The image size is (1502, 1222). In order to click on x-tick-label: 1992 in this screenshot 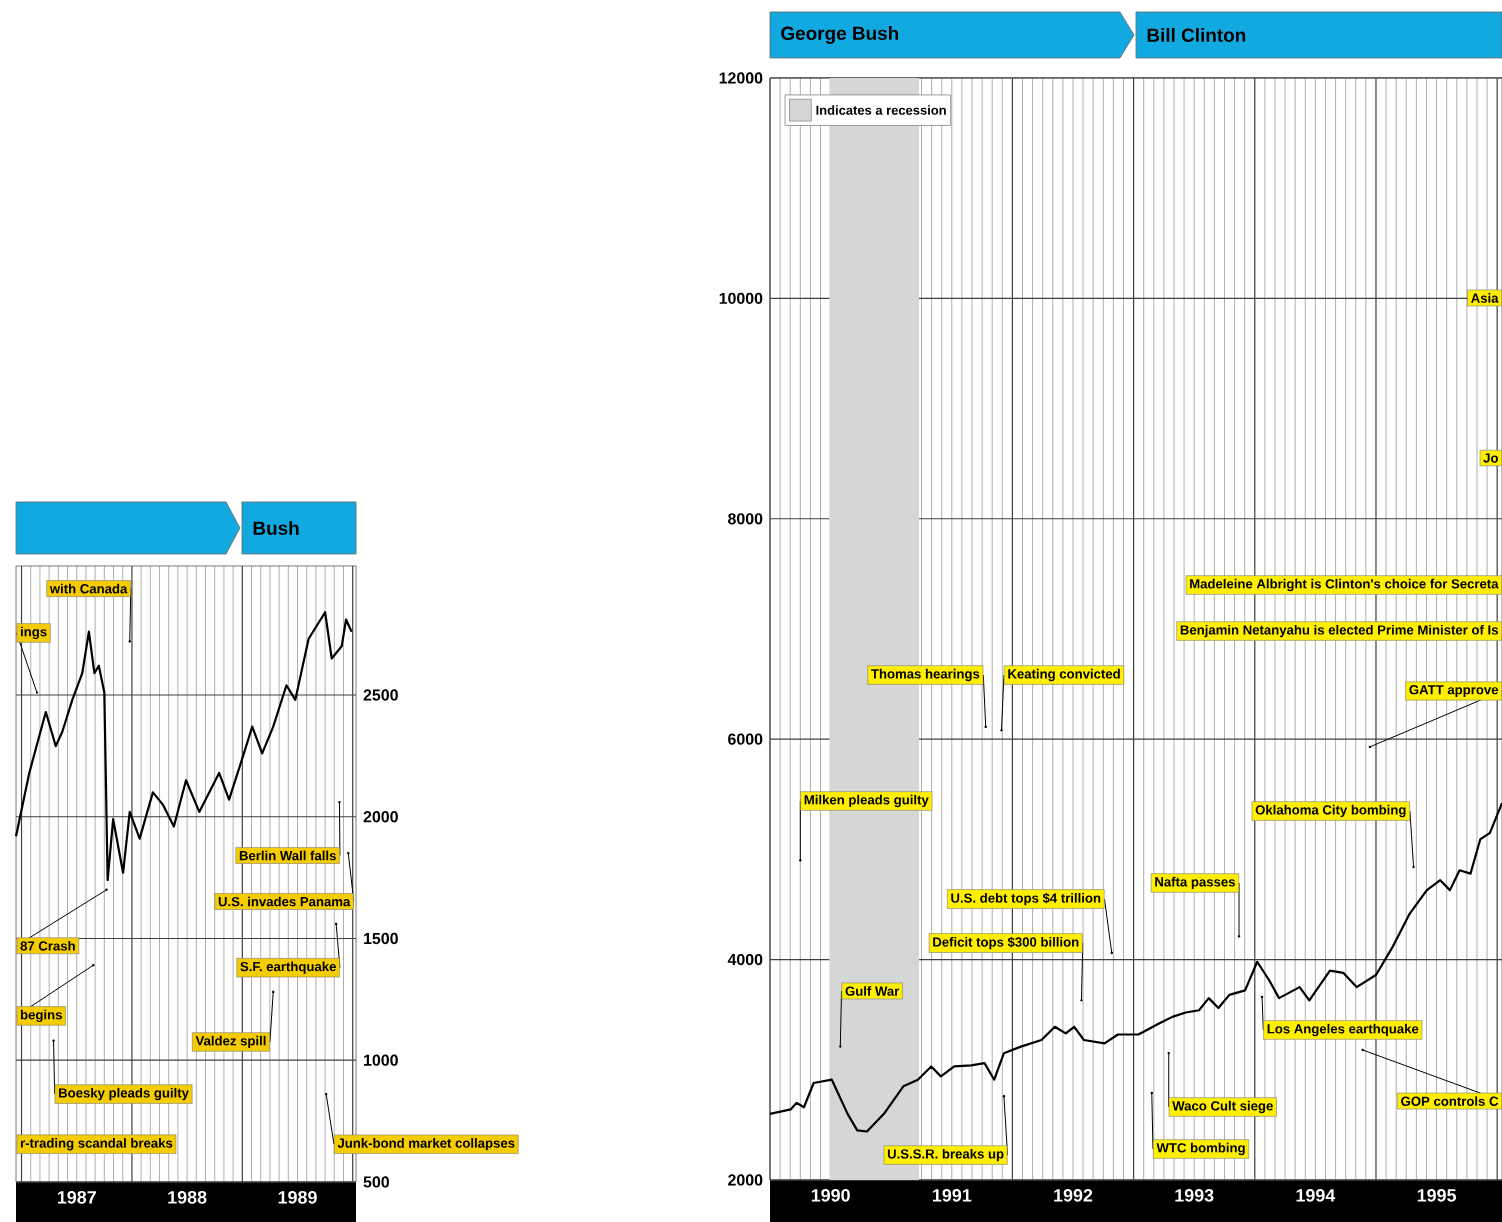, I will do `click(1073, 1195)`.